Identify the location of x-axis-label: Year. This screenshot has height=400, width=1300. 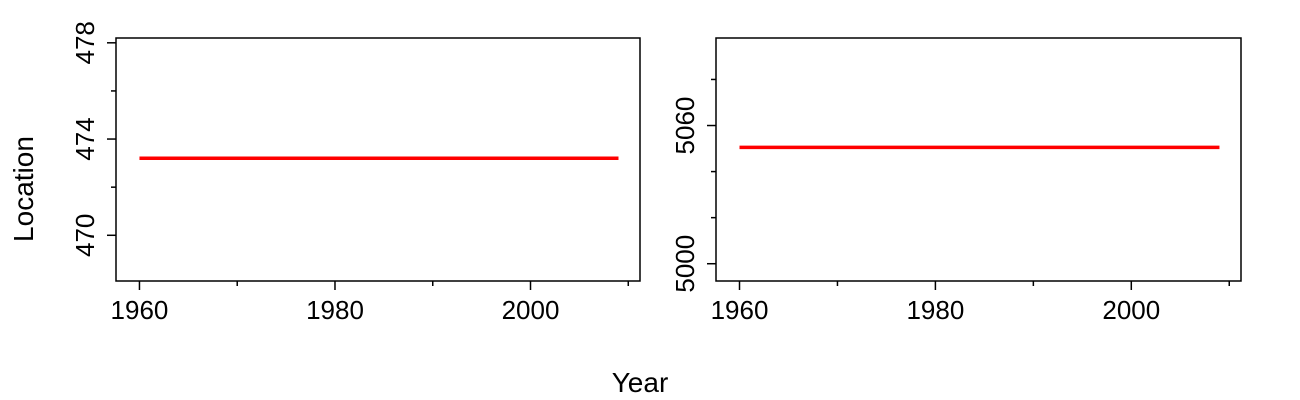
(640, 382).